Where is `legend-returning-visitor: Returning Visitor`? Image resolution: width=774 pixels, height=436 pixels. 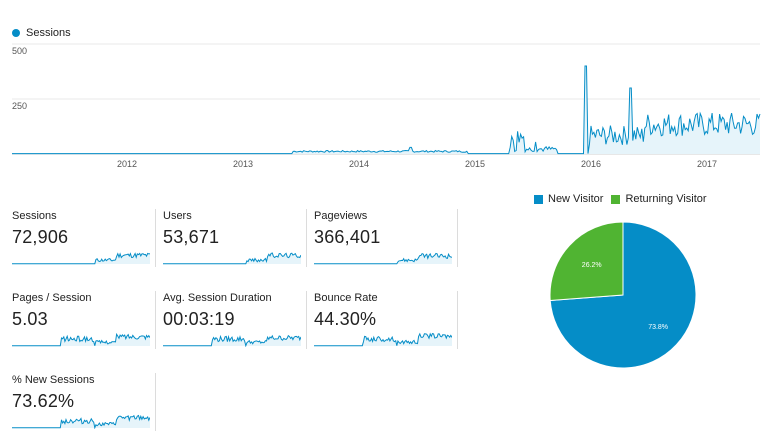
legend-returning-visitor: Returning Visitor is located at coordinates (659, 199).